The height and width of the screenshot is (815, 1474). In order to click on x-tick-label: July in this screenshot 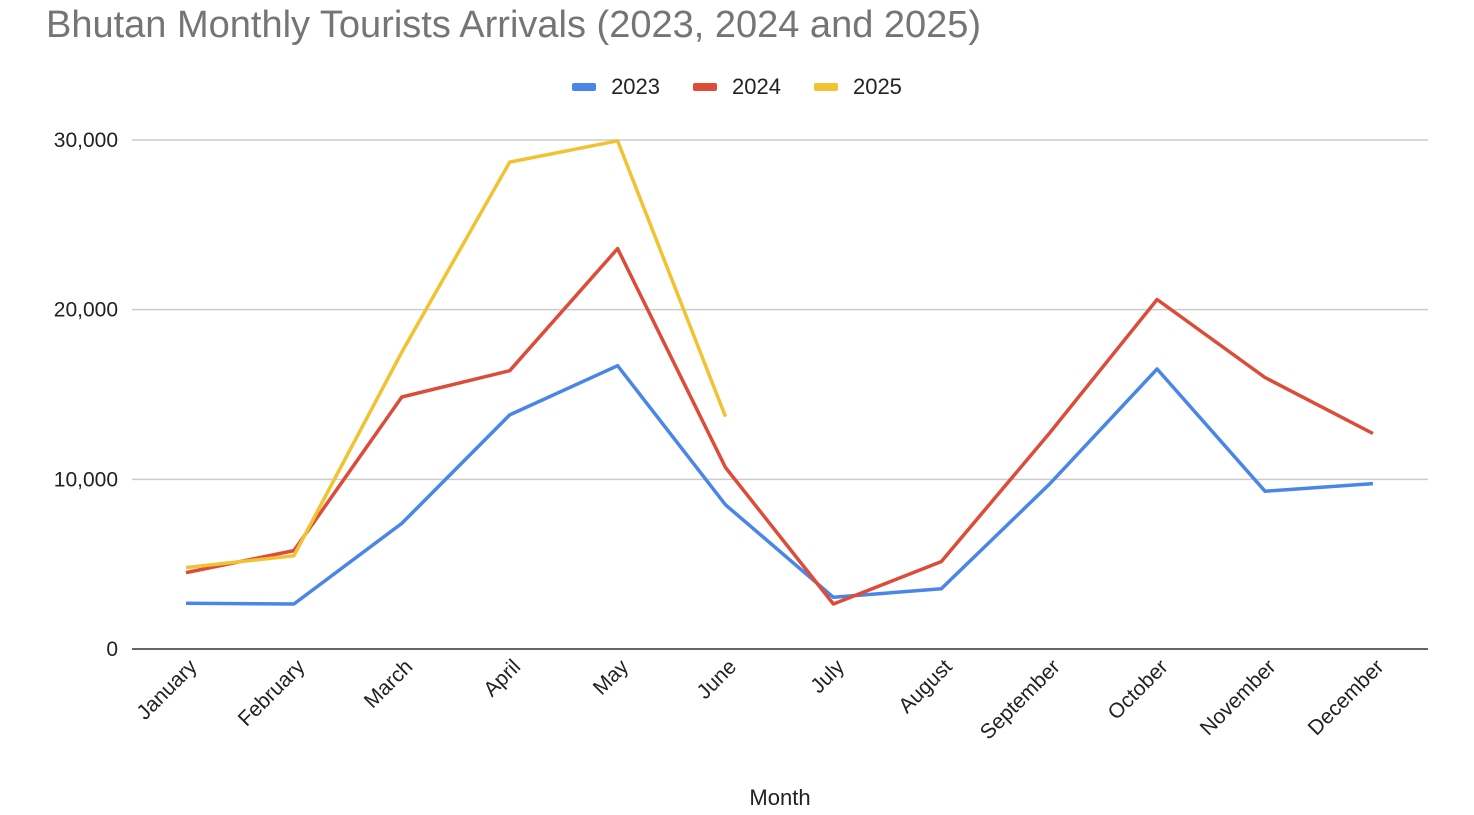, I will do `click(827, 676)`.